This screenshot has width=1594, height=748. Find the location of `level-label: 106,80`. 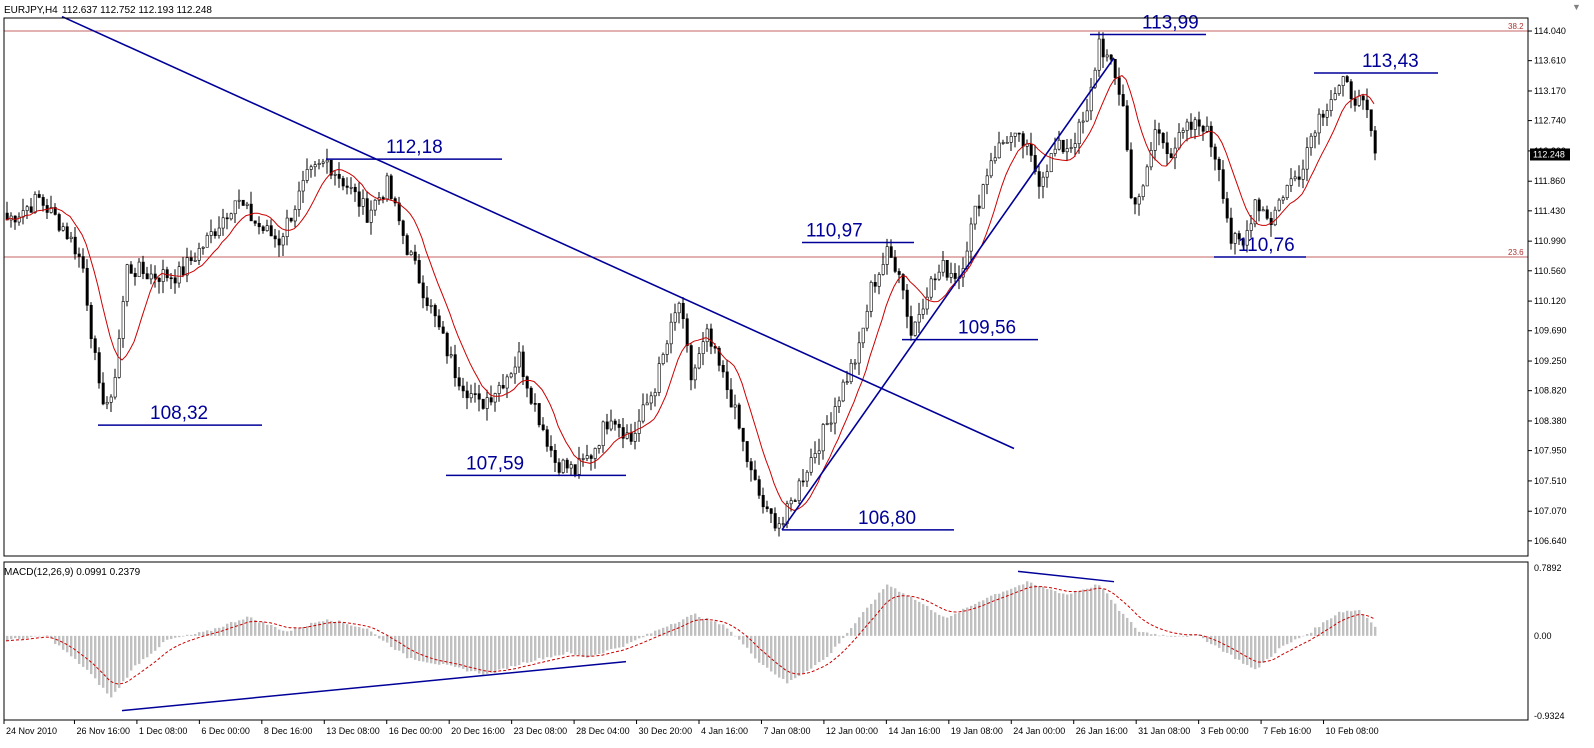

level-label: 106,80 is located at coordinates (887, 518).